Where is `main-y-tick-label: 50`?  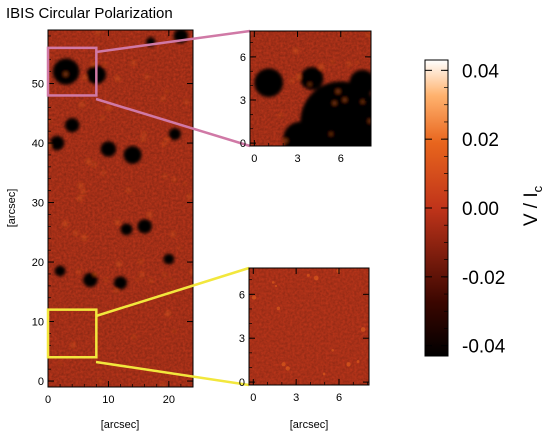
main-y-tick-label: 50 is located at coordinates (38, 85).